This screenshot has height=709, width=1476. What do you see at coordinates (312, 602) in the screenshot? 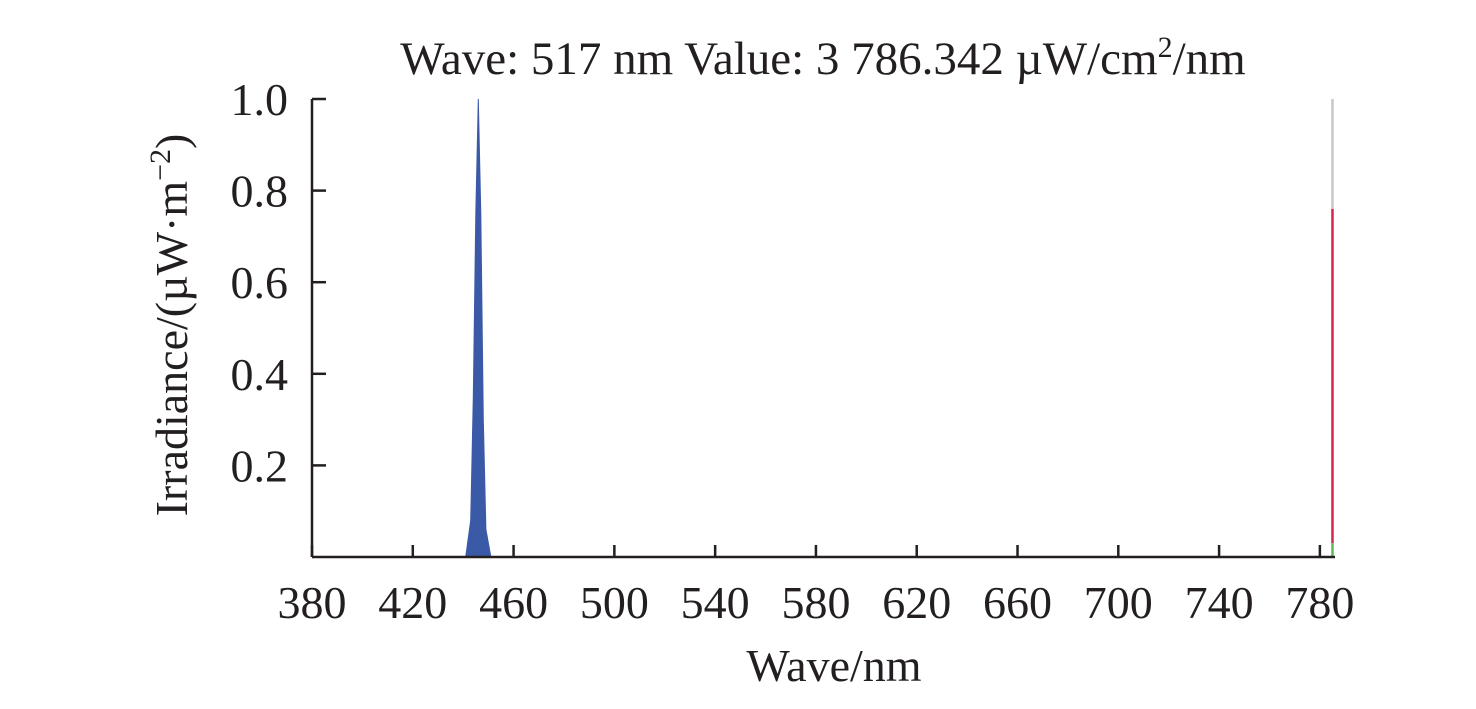
I see `x-tick-label: 380` at bounding box center [312, 602].